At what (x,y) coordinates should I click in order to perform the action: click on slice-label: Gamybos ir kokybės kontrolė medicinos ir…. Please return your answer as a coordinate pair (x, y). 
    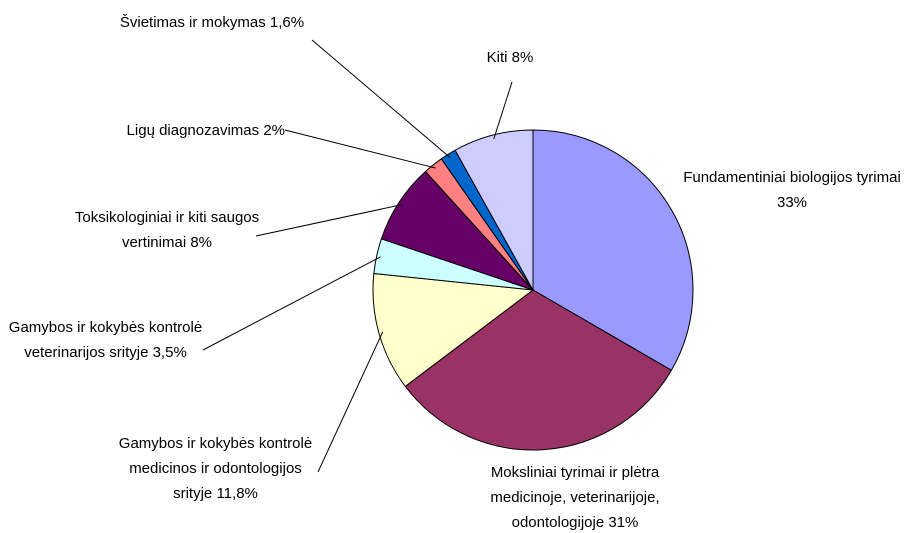
    Looking at the image, I should click on (215, 468).